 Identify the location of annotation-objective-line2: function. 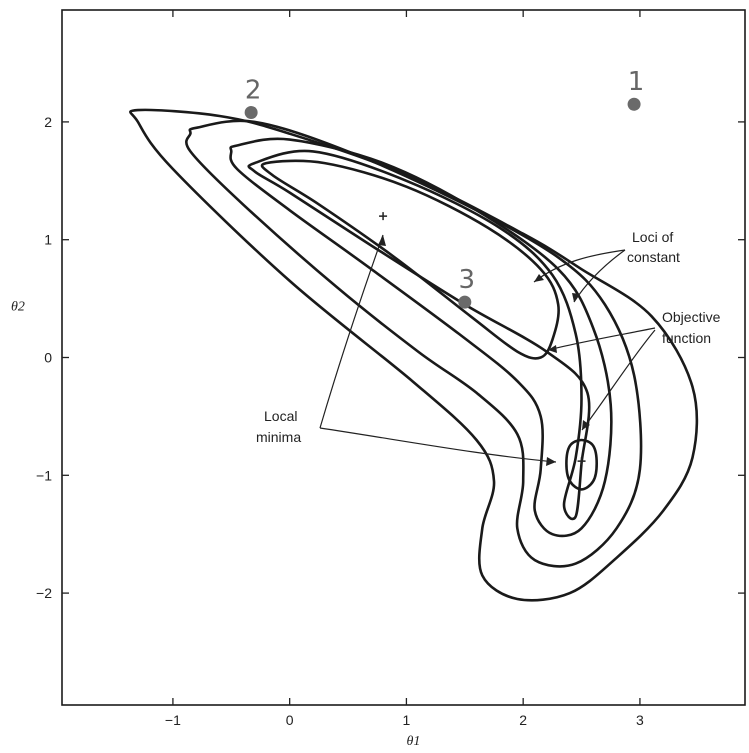
(686, 338).